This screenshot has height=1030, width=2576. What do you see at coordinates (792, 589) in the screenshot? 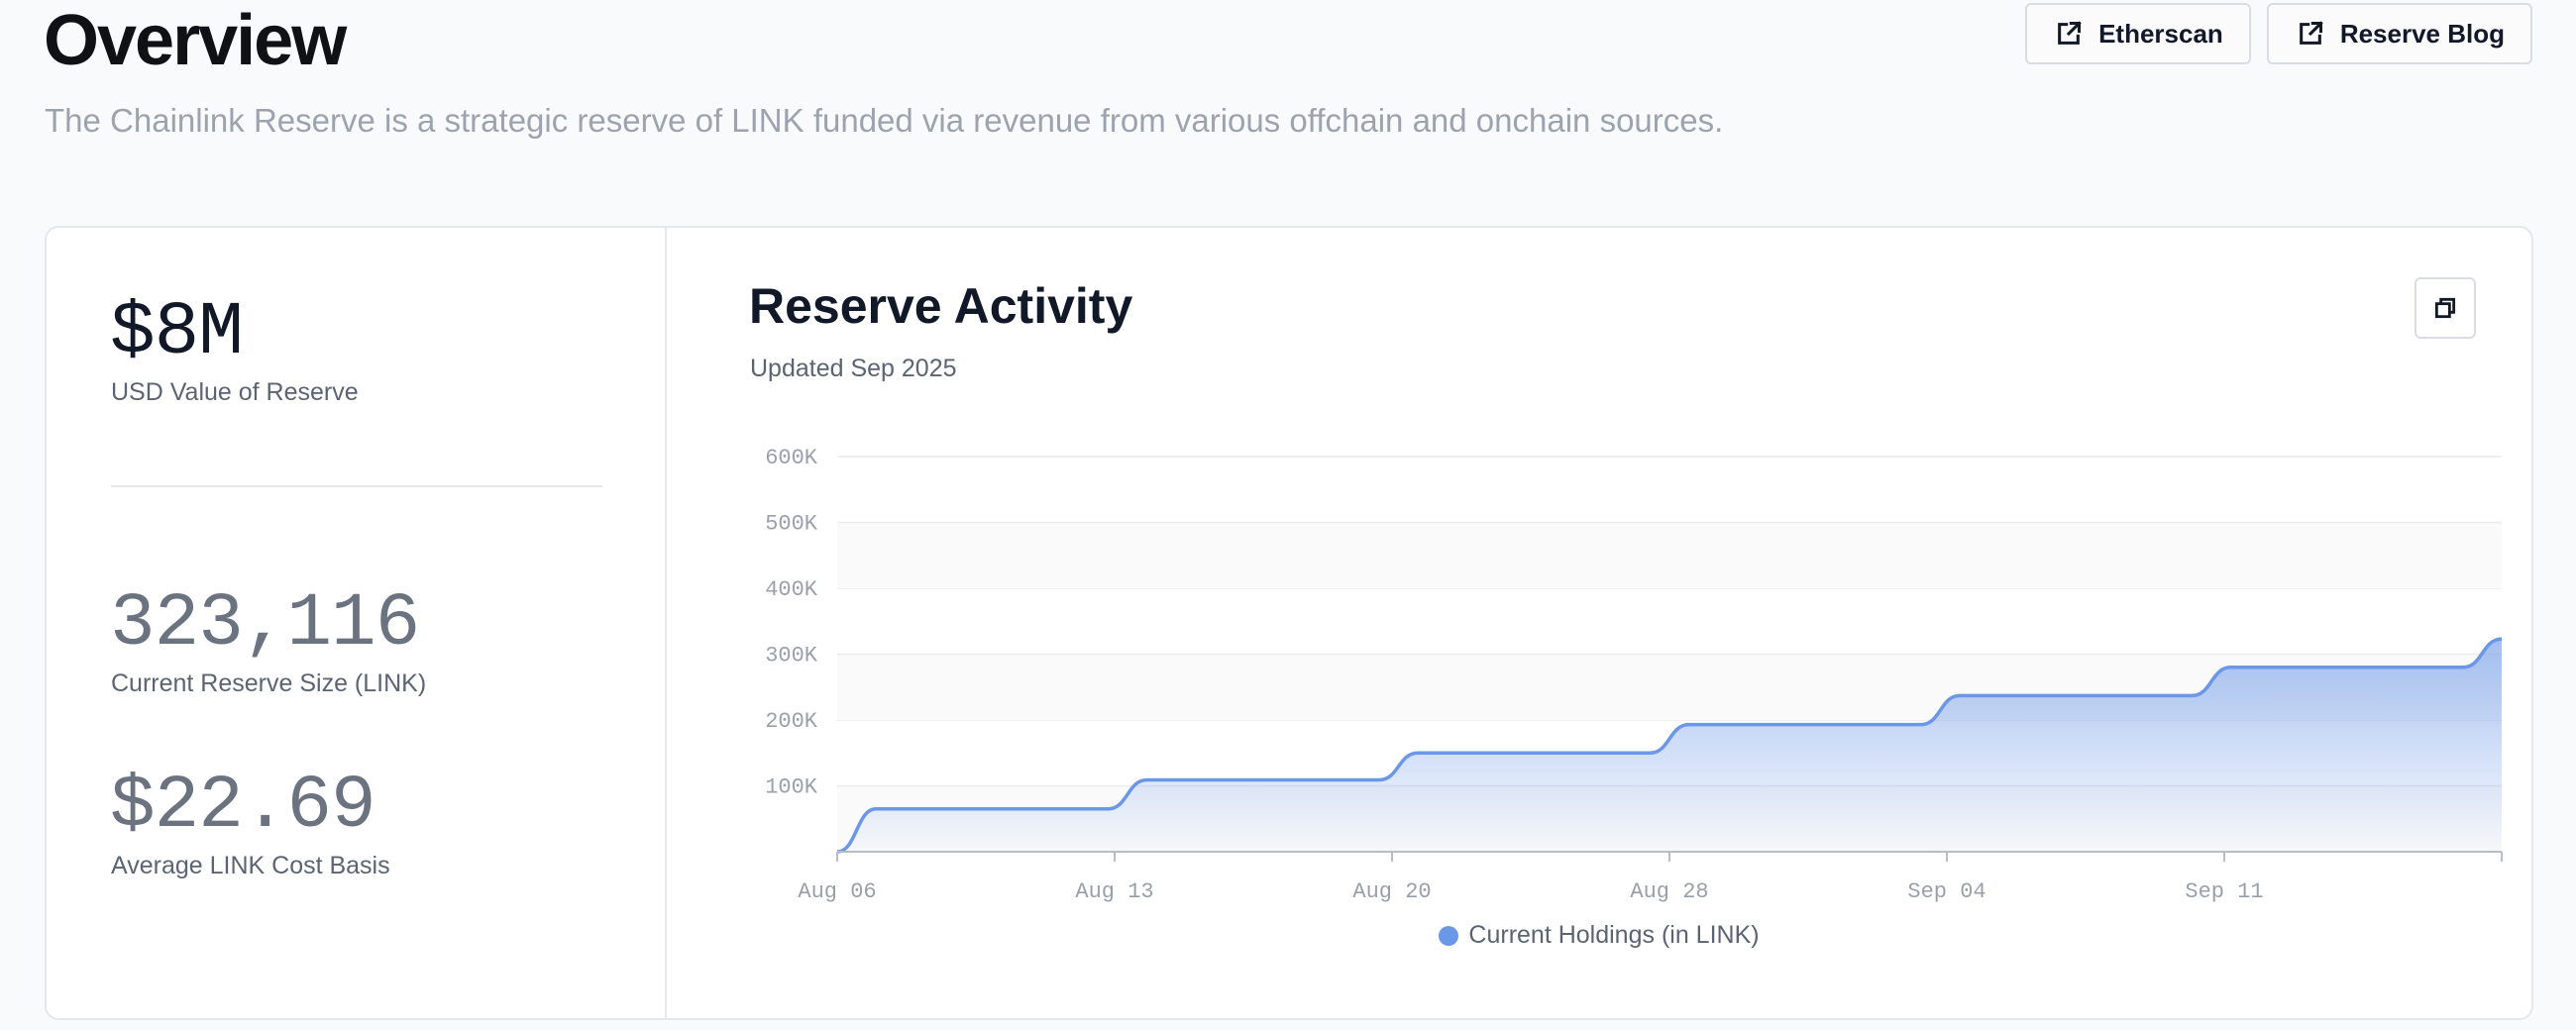
I see `y-tick-label: 400K` at bounding box center [792, 589].